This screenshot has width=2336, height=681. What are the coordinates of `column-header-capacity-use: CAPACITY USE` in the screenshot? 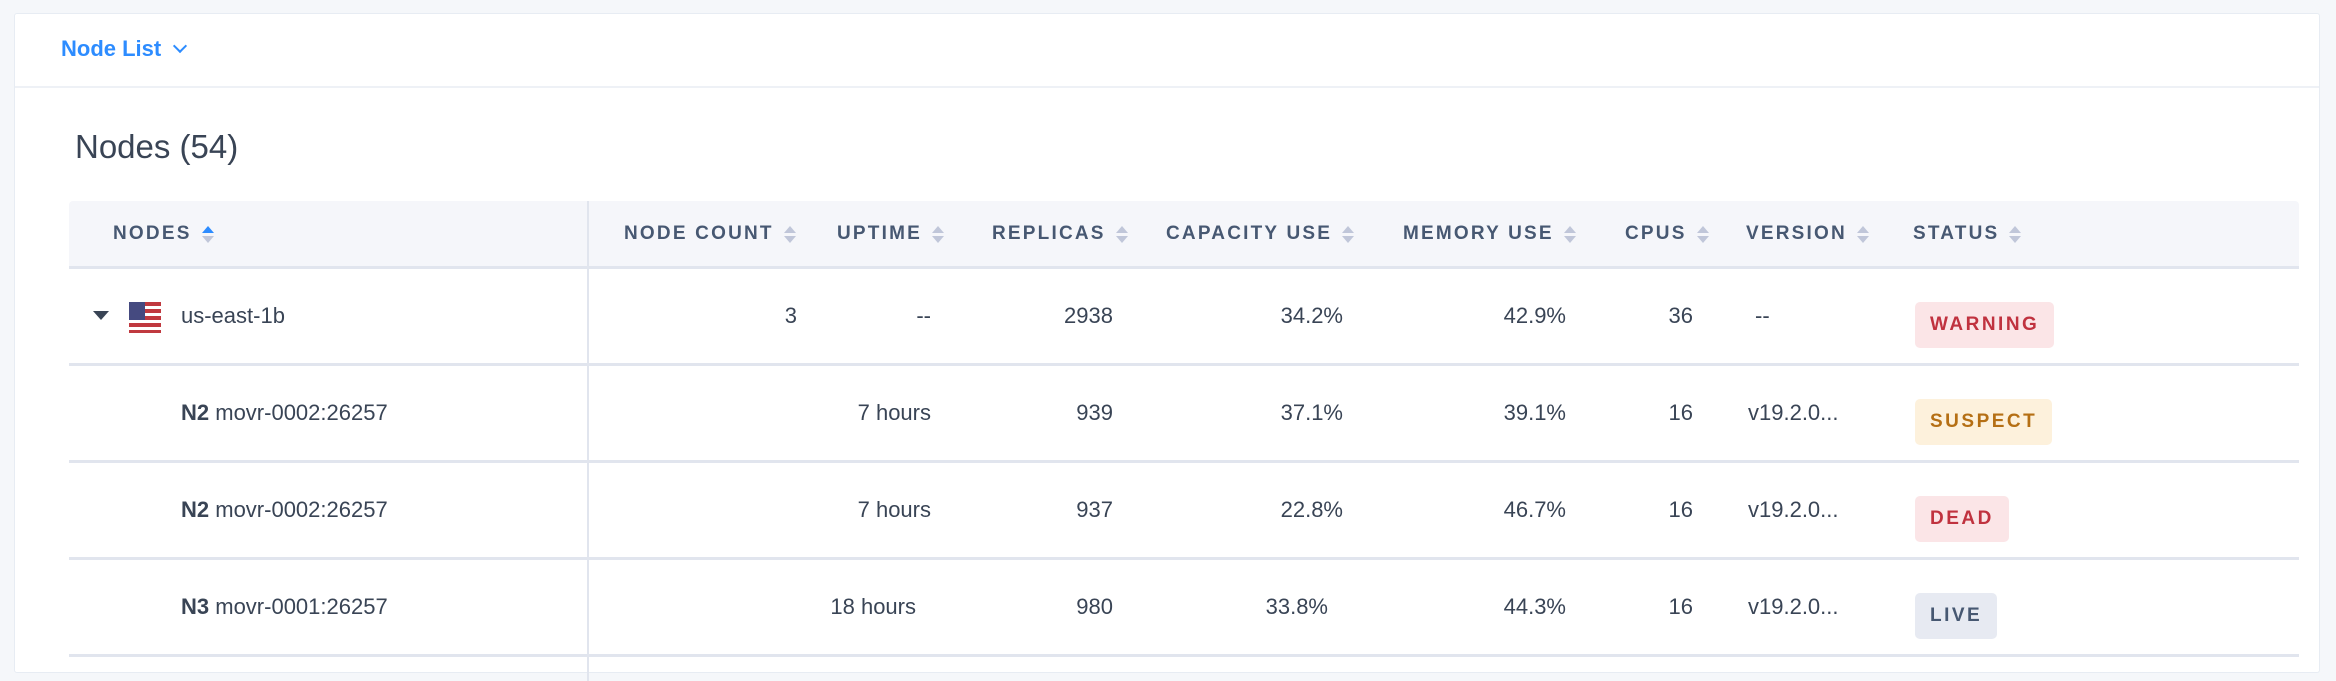 It's located at (1260, 234).